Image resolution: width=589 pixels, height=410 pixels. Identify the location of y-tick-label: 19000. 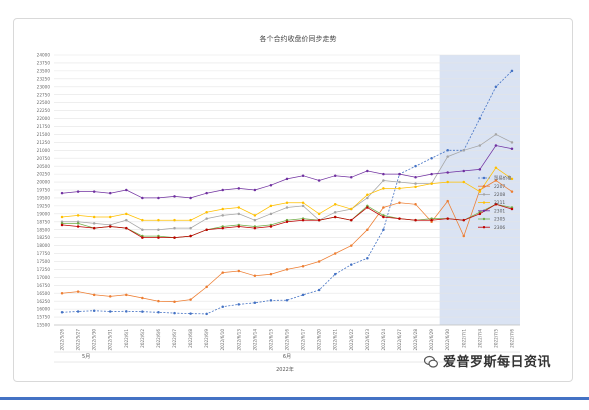
(44, 213).